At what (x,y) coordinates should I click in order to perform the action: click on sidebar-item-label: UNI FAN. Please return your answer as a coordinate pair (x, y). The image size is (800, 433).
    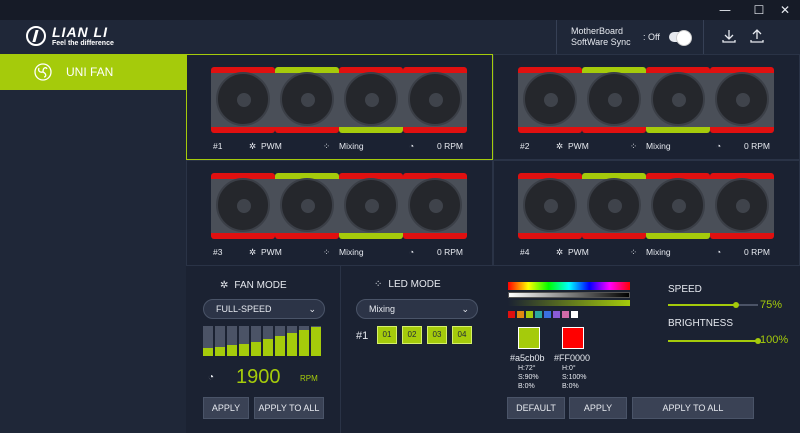
    Looking at the image, I should click on (90, 72).